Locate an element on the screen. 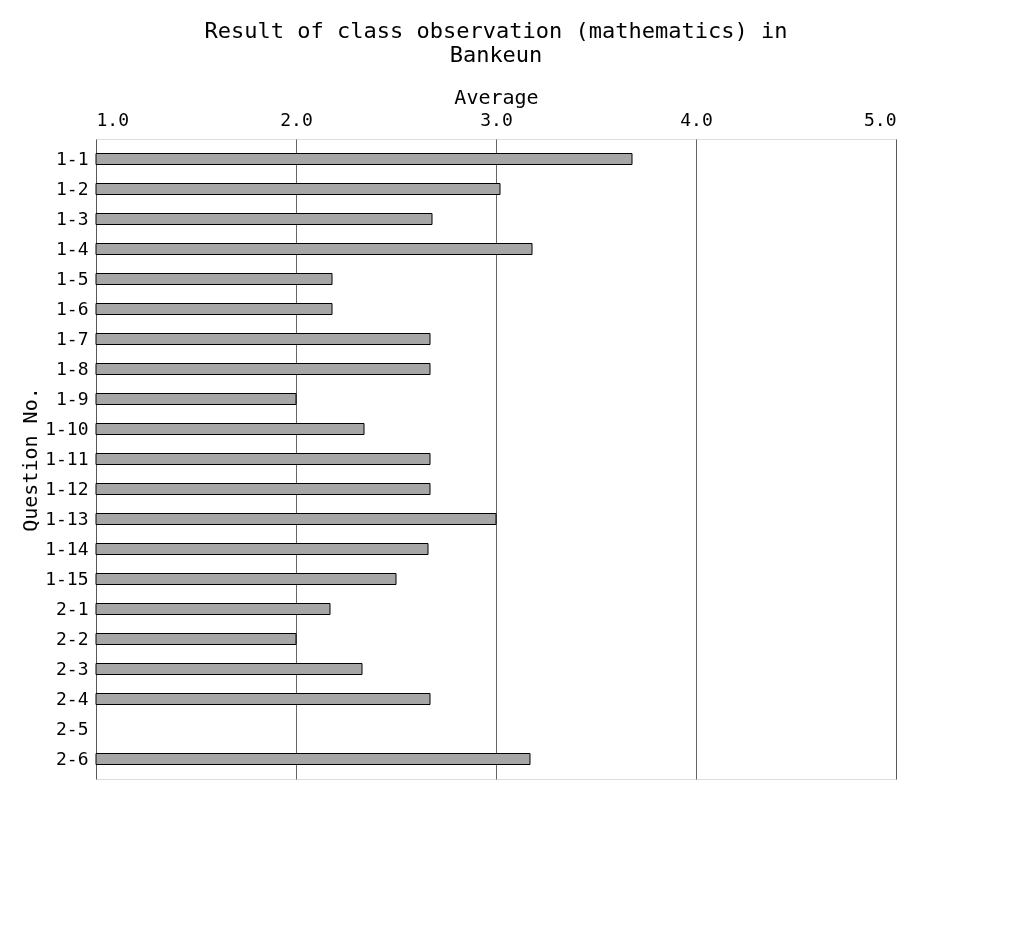 This screenshot has width=1011, height=925. y-tick-label: 1-7 is located at coordinates (72, 338).